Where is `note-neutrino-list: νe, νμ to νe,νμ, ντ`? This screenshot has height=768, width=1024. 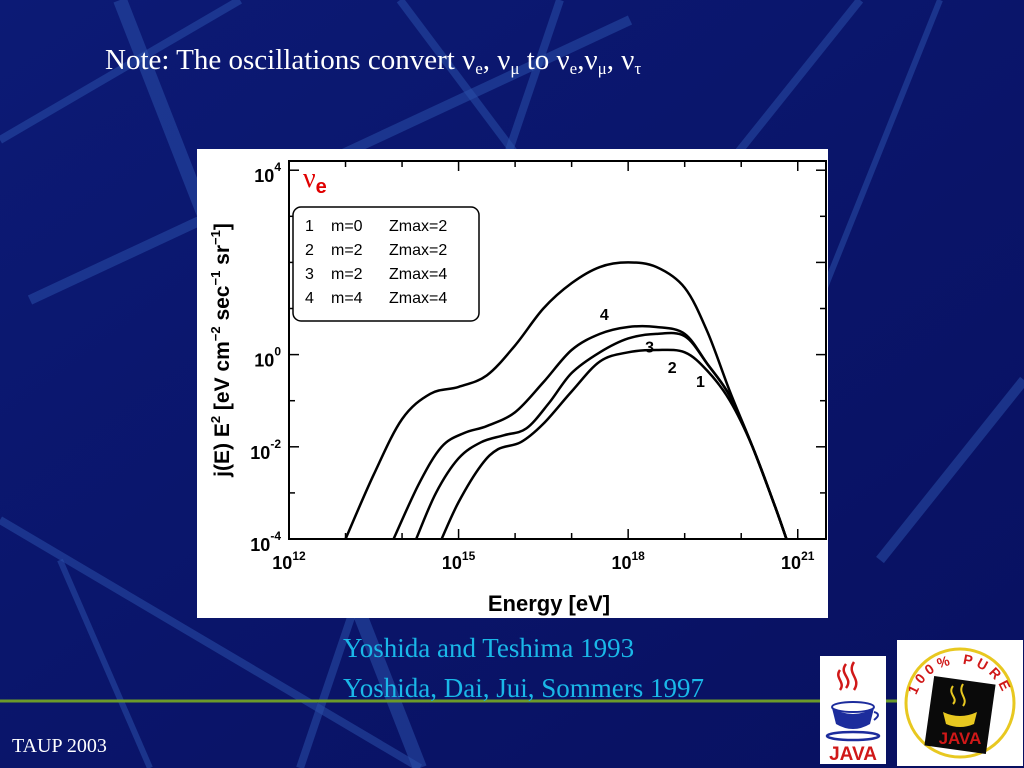 note-neutrino-list: νe, νμ to νe,νμ, ντ is located at coordinates (552, 61).